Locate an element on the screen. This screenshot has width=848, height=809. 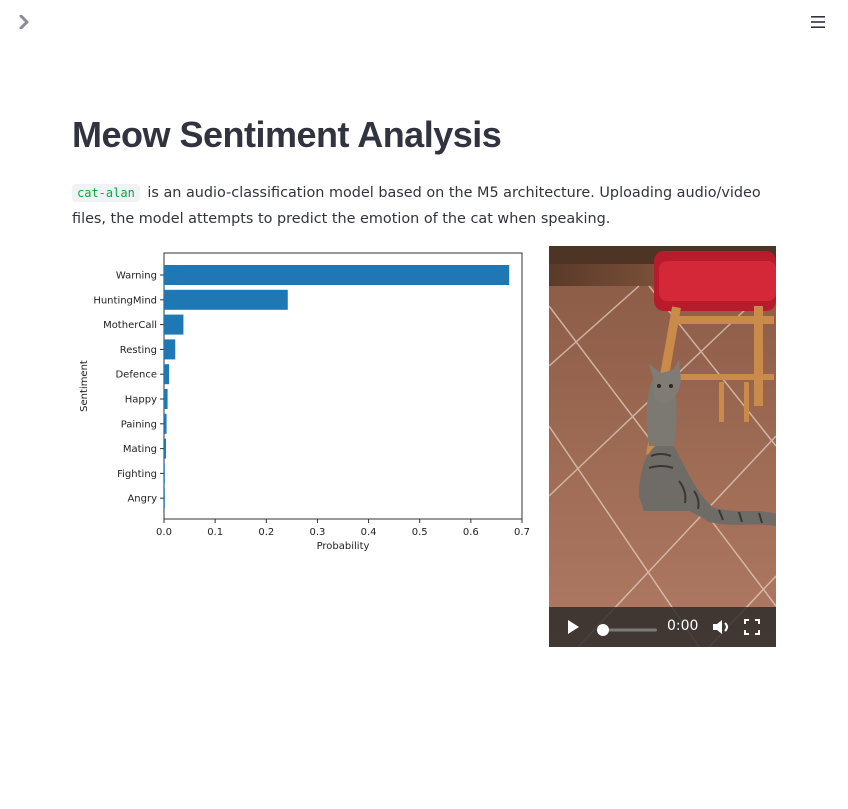
y-tick-label: HuntingMind is located at coordinates (125, 300).